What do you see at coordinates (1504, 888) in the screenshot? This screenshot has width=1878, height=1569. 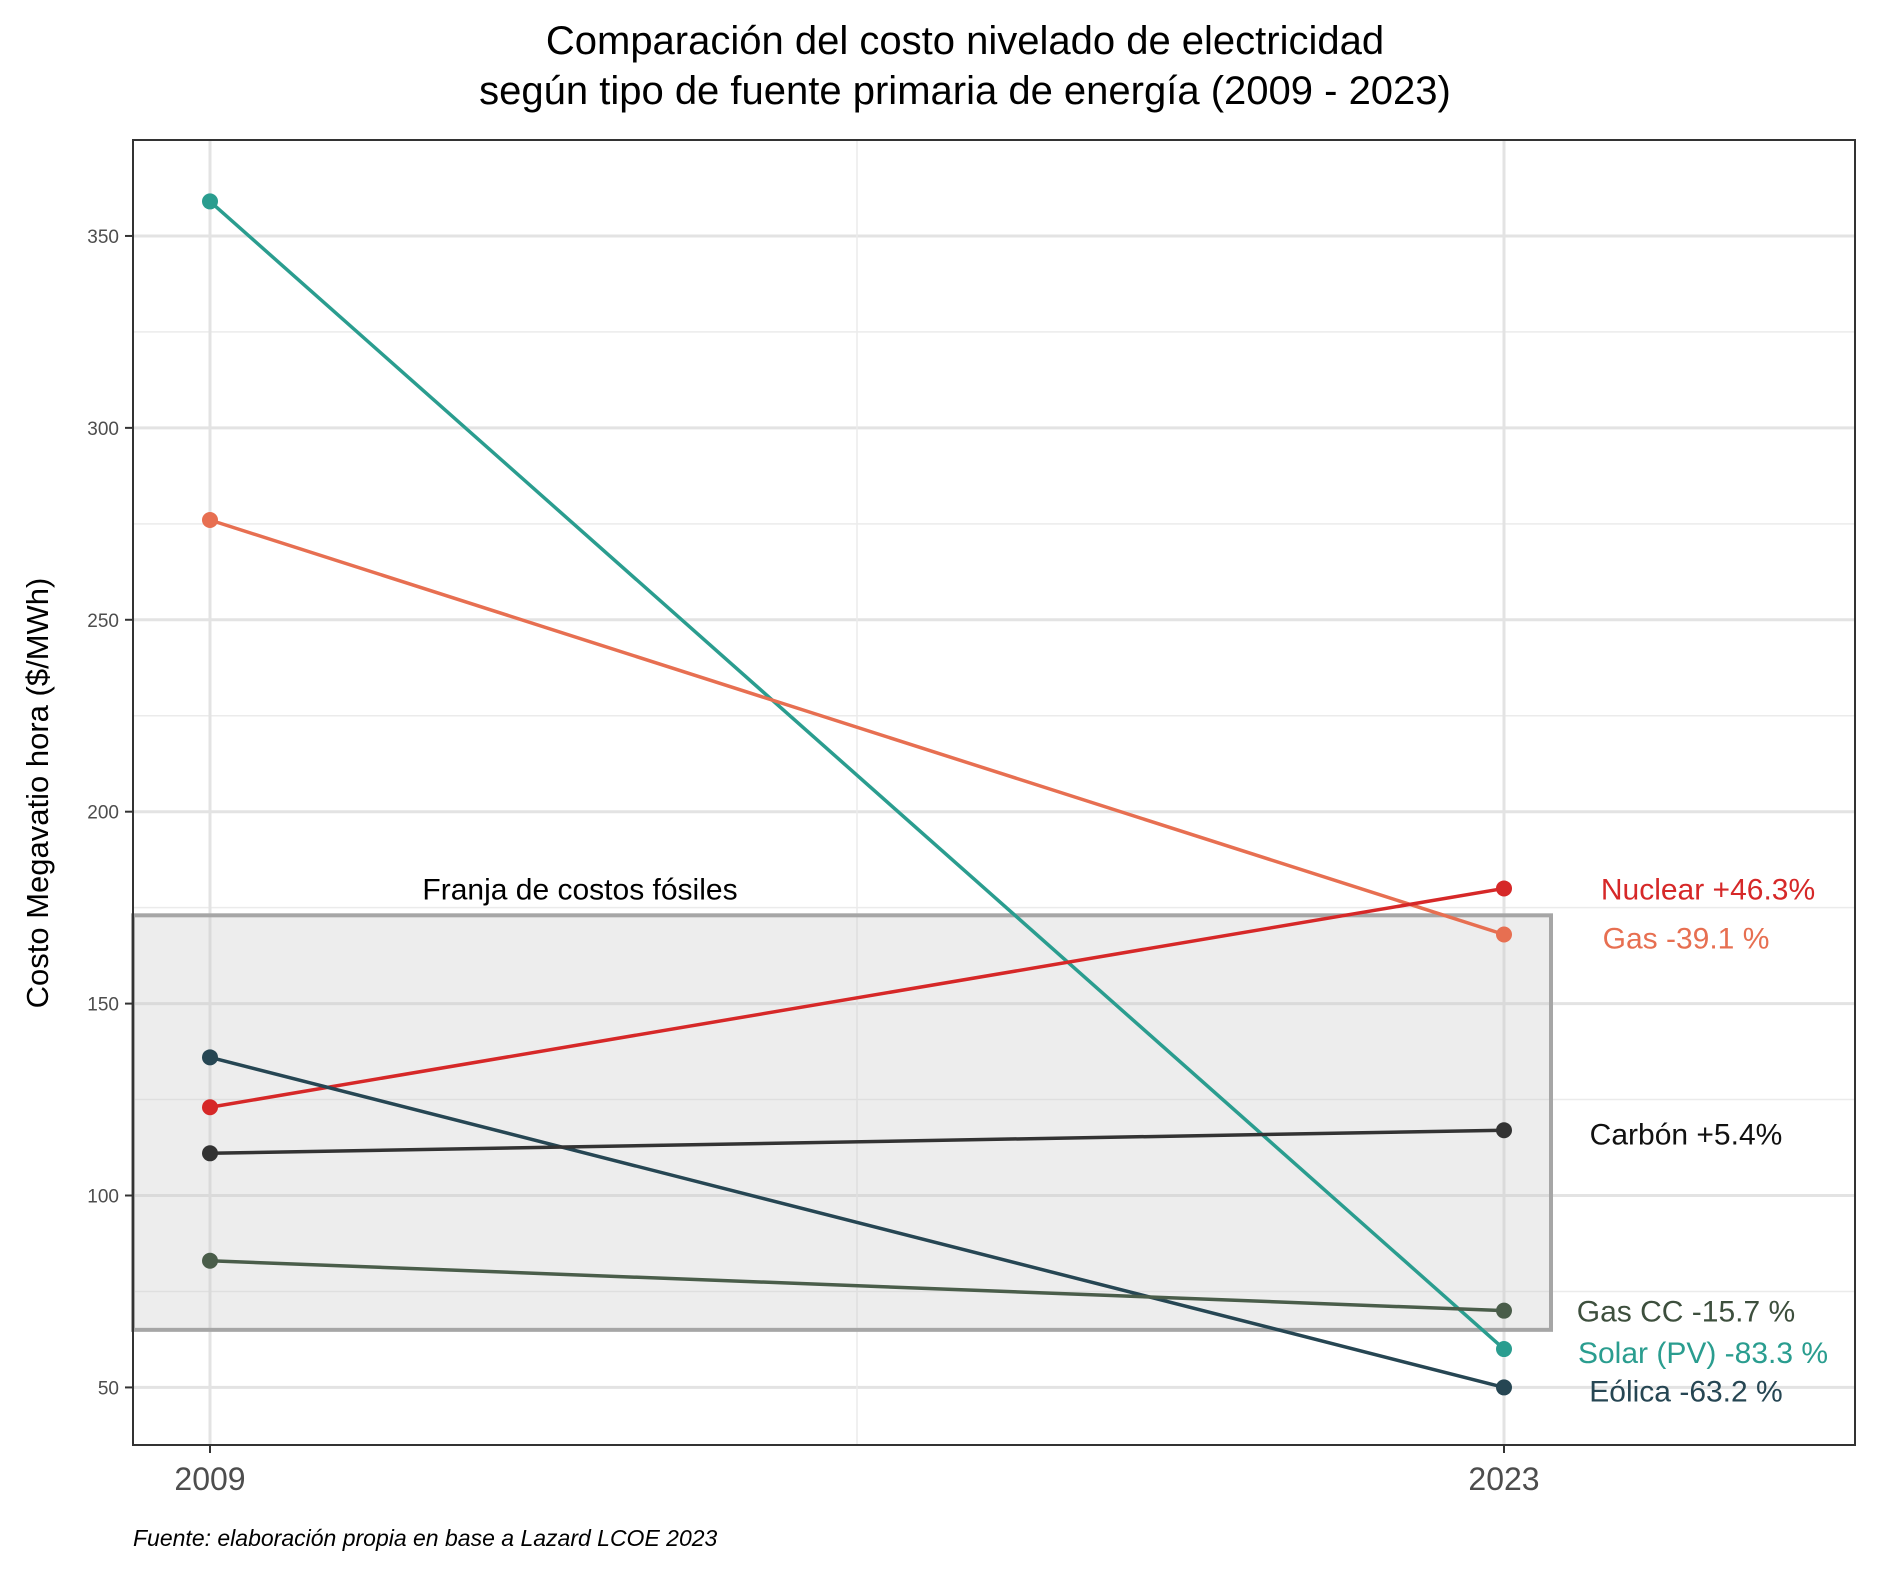 I see `data-point-nuclear-2023` at bounding box center [1504, 888].